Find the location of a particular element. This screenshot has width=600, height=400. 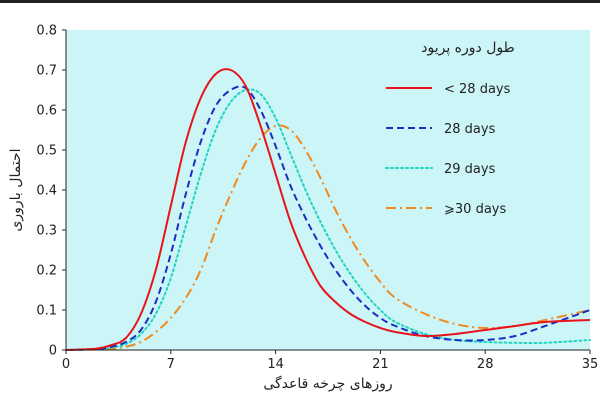

x-tick-label: 21 is located at coordinates (380, 364).